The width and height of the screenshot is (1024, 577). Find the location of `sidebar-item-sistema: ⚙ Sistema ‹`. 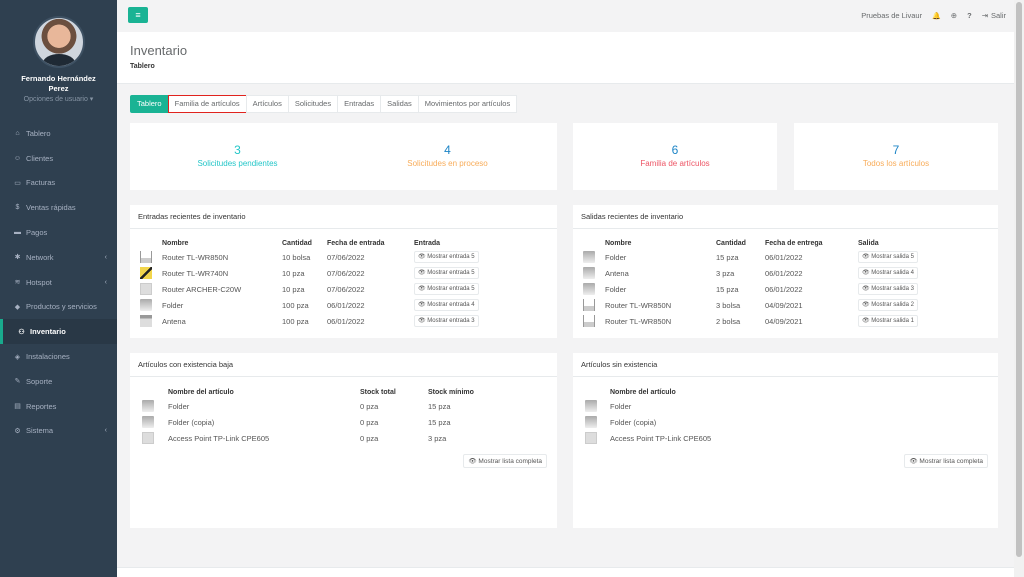

sidebar-item-sistema: ⚙ Sistema ‹ is located at coordinates (58, 431).